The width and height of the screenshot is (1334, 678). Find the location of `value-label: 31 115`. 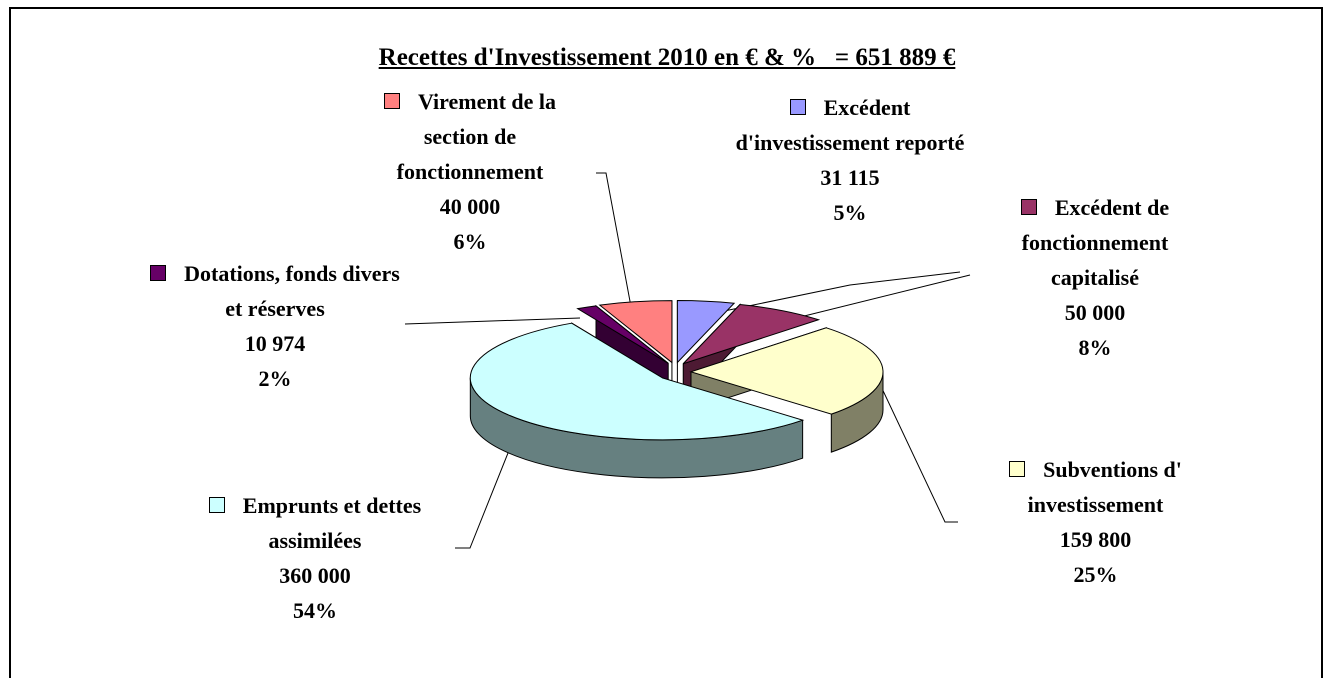

value-label: 31 115 is located at coordinates (850, 177).